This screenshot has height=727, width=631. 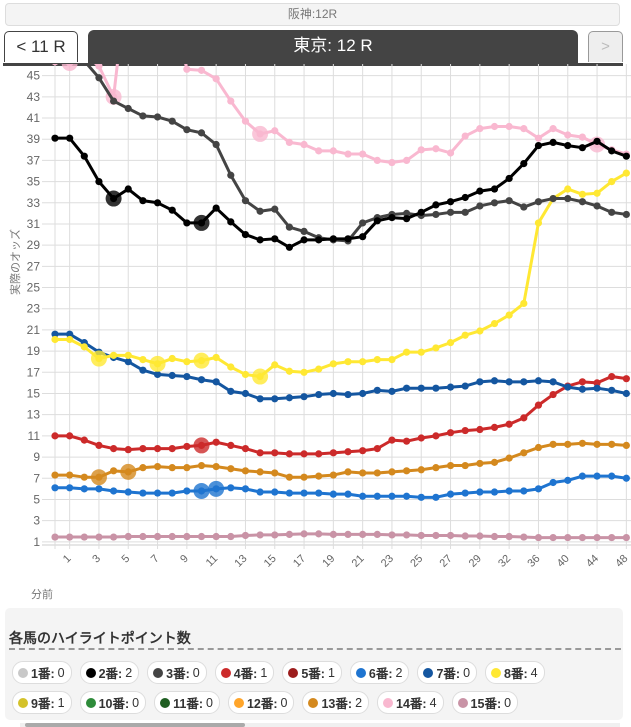 I want to click on horse-chip: 2番: 2, so click(x=109, y=672).